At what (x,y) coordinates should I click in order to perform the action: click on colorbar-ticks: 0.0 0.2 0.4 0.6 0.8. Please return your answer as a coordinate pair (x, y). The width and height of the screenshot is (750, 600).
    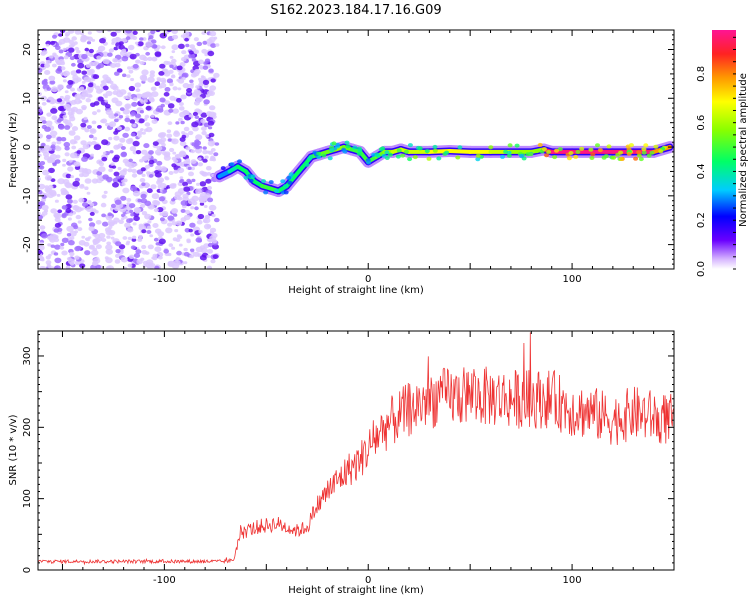
    Looking at the image, I should click on (716, 156).